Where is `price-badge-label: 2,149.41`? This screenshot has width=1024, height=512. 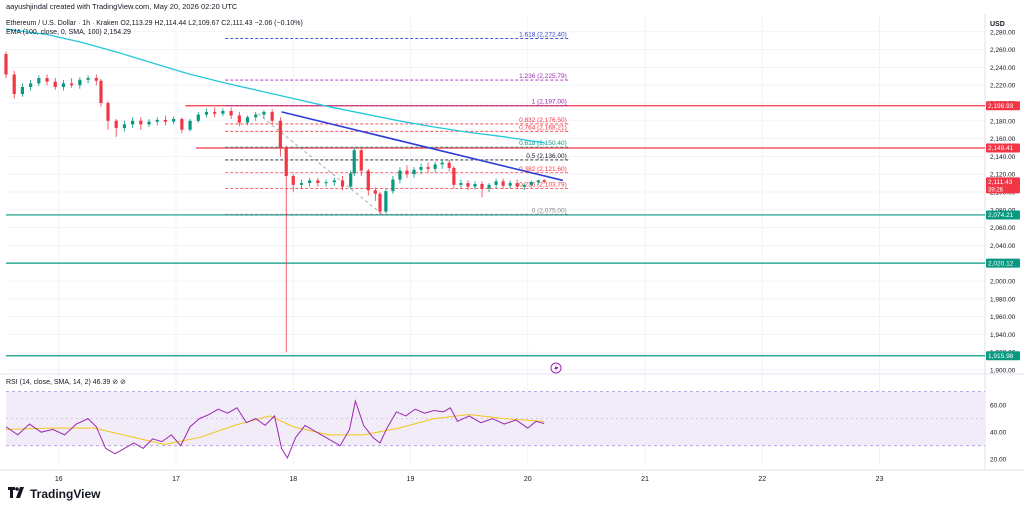
price-badge-label: 2,149.41 is located at coordinates (1001, 148).